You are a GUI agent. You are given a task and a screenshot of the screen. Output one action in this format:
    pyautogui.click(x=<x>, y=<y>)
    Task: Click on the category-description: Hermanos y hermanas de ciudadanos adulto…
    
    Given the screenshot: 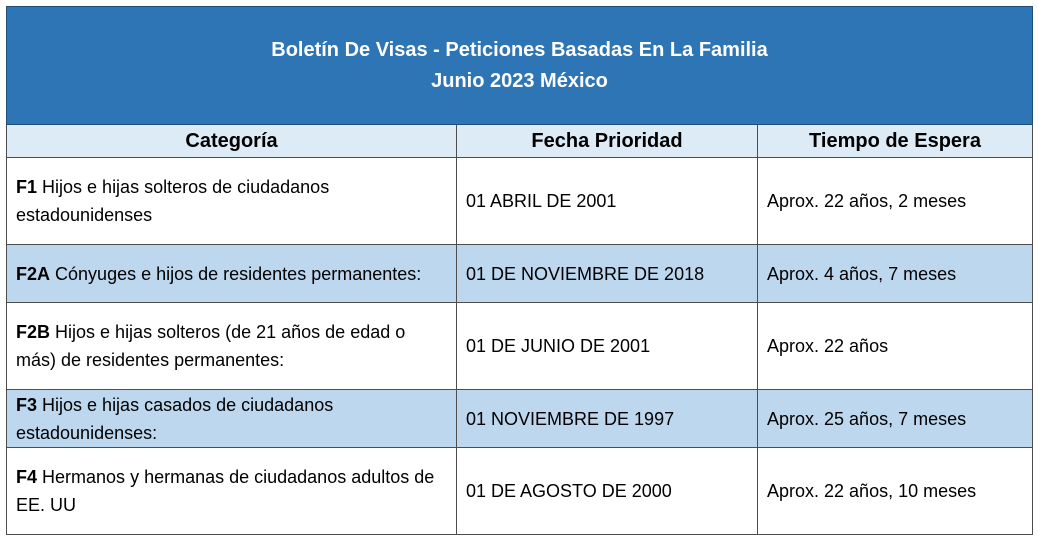 What is the action you would take?
    pyautogui.click(x=225, y=491)
    